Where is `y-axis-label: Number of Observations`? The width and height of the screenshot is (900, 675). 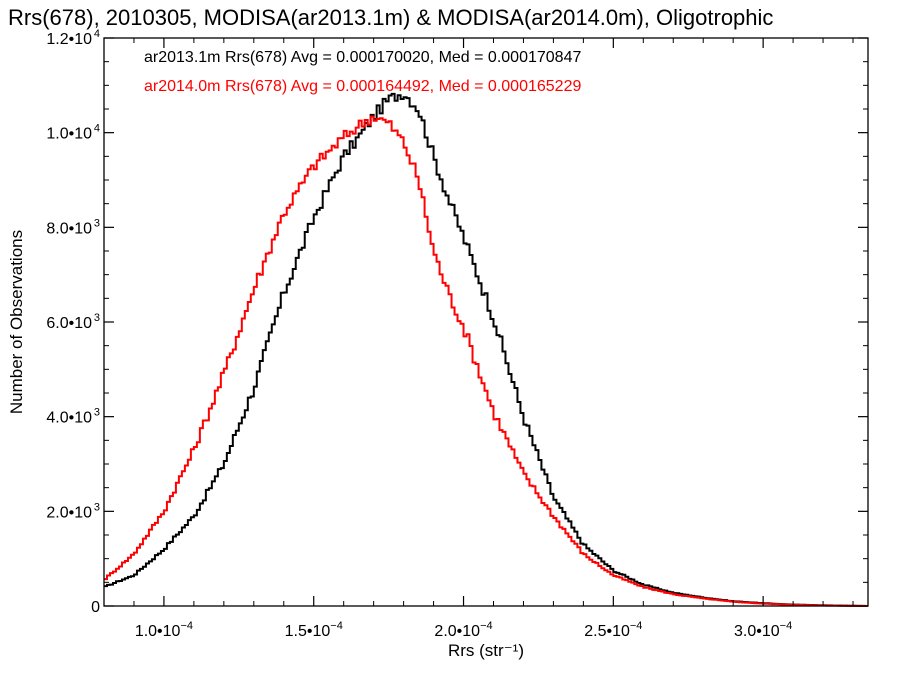 y-axis-label: Number of Observations is located at coordinates (16, 322).